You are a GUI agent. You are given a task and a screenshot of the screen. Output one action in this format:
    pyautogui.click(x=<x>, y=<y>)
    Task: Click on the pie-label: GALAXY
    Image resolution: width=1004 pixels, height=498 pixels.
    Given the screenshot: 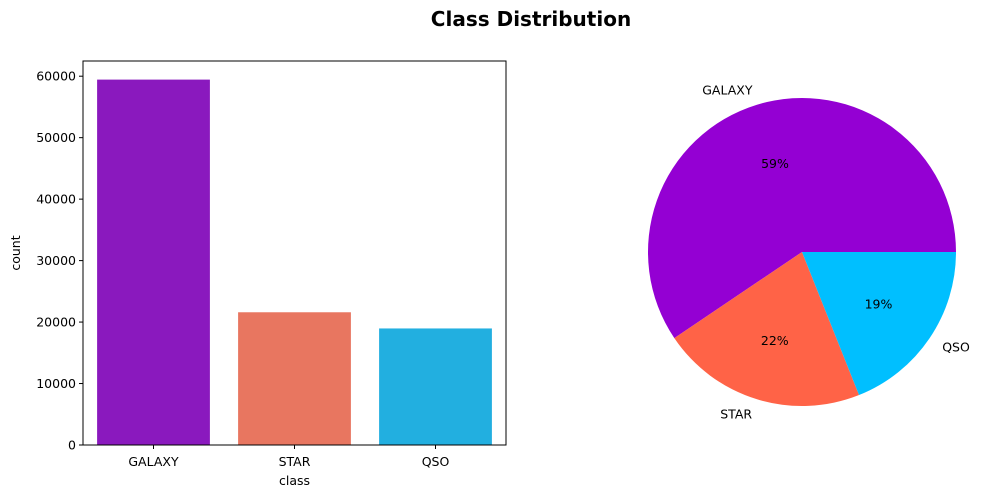 What is the action you would take?
    pyautogui.click(x=727, y=90)
    